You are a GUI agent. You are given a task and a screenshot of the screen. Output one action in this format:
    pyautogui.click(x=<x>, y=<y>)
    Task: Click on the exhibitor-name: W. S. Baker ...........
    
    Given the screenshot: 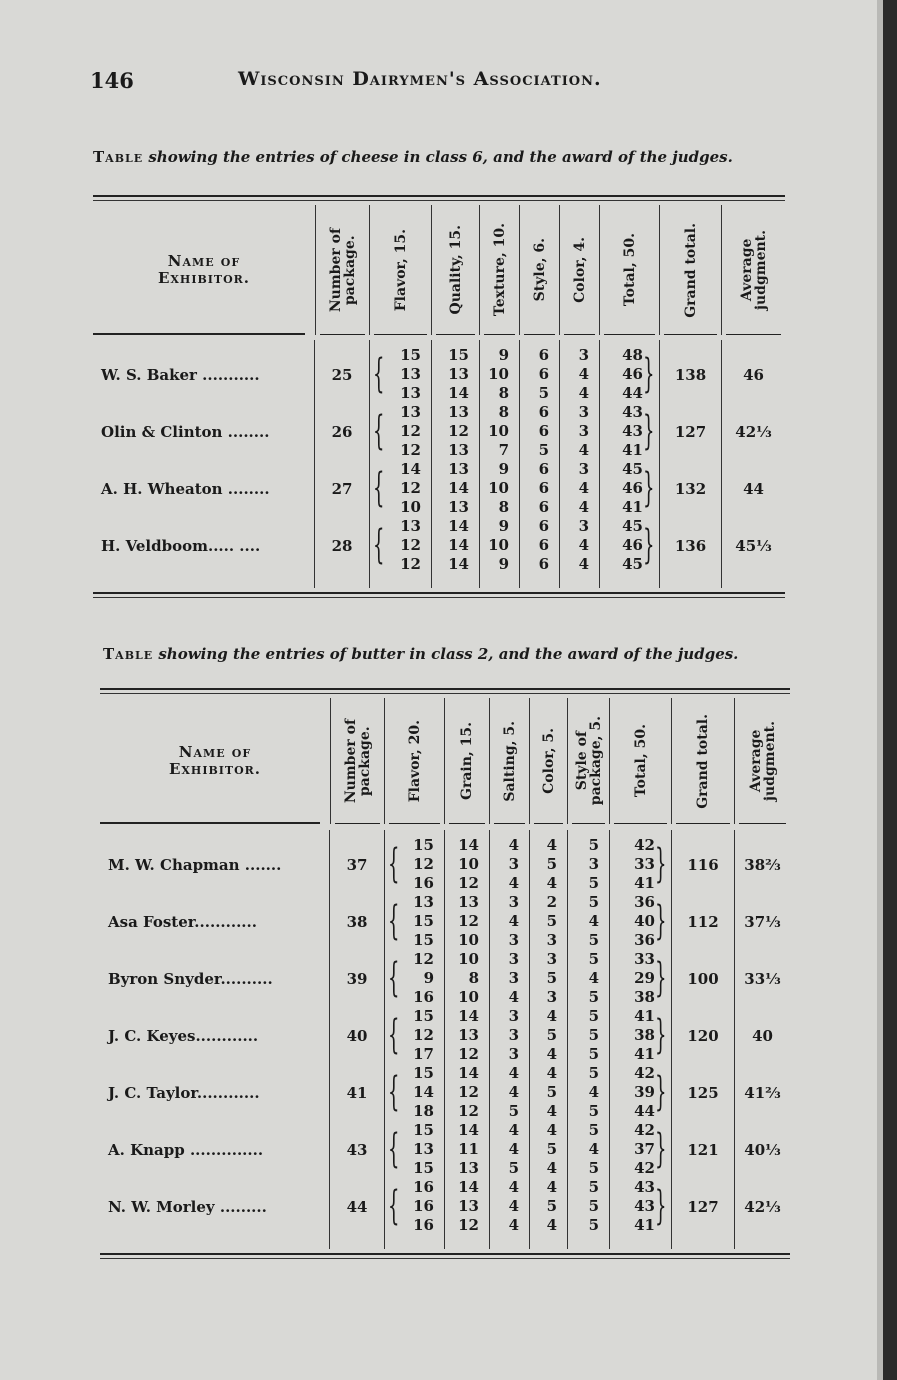 What is the action you would take?
    pyautogui.click(x=180, y=374)
    